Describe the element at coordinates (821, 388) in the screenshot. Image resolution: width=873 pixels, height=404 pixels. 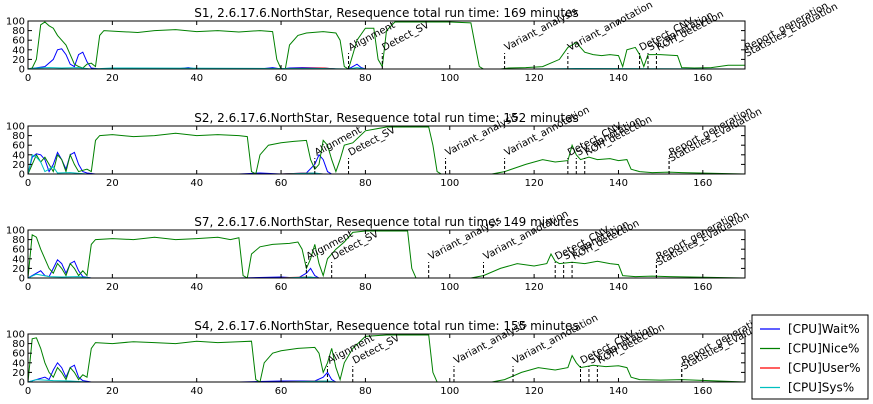
I see `legend-label: [CPU]Sys%` at that location.